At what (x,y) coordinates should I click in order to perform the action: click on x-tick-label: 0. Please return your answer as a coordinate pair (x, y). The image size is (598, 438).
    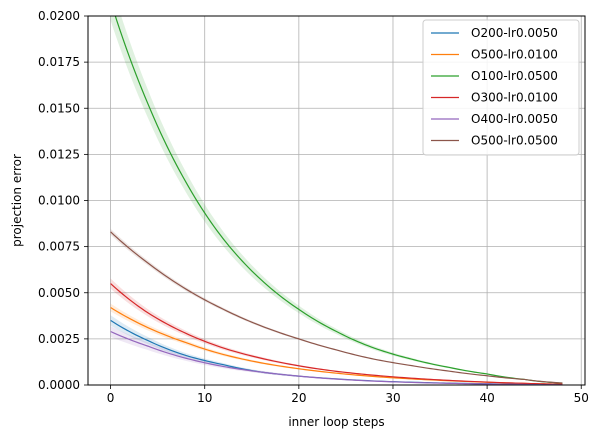
    Looking at the image, I should click on (111, 398).